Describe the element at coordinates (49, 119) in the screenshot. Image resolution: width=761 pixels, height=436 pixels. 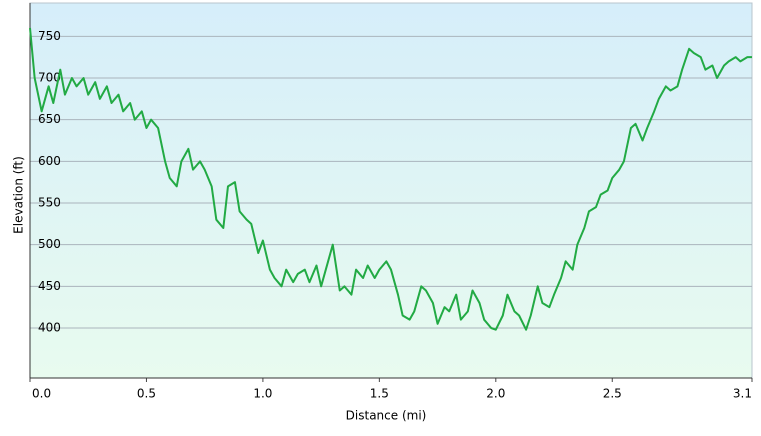
I see `y-tick-label: 650` at that location.